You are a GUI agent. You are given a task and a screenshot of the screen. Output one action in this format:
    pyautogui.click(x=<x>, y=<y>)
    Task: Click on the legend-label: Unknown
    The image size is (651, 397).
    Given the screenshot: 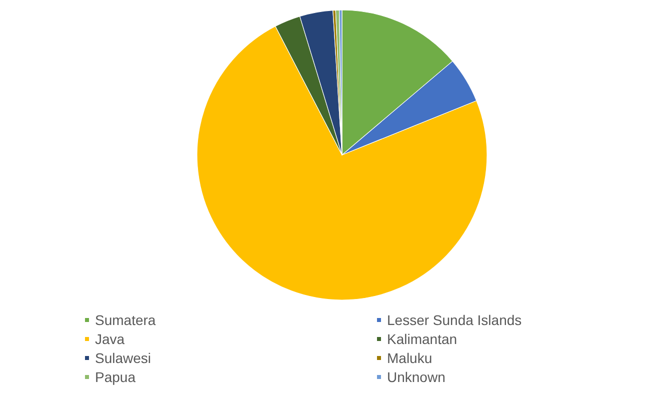 What is the action you would take?
    pyautogui.click(x=416, y=377)
    